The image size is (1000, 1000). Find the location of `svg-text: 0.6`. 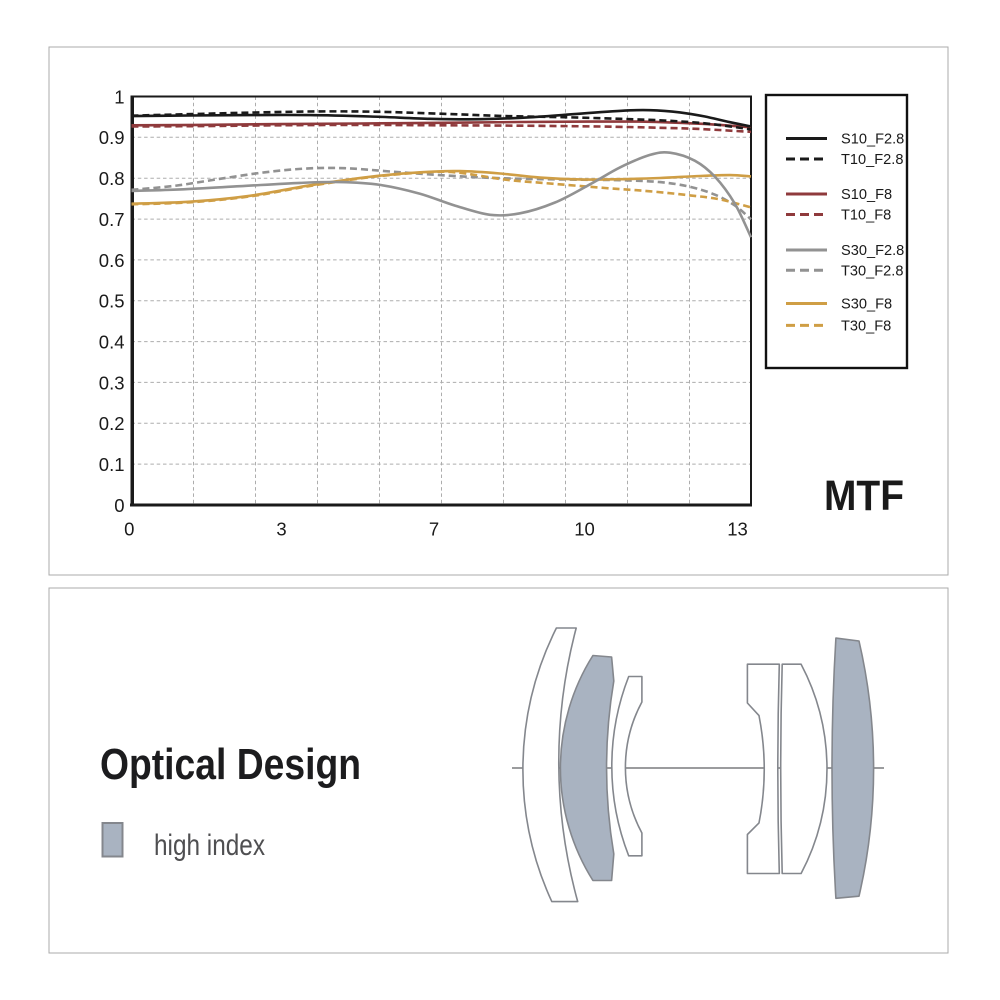

svg-text: 0.6 is located at coordinates (112, 260).